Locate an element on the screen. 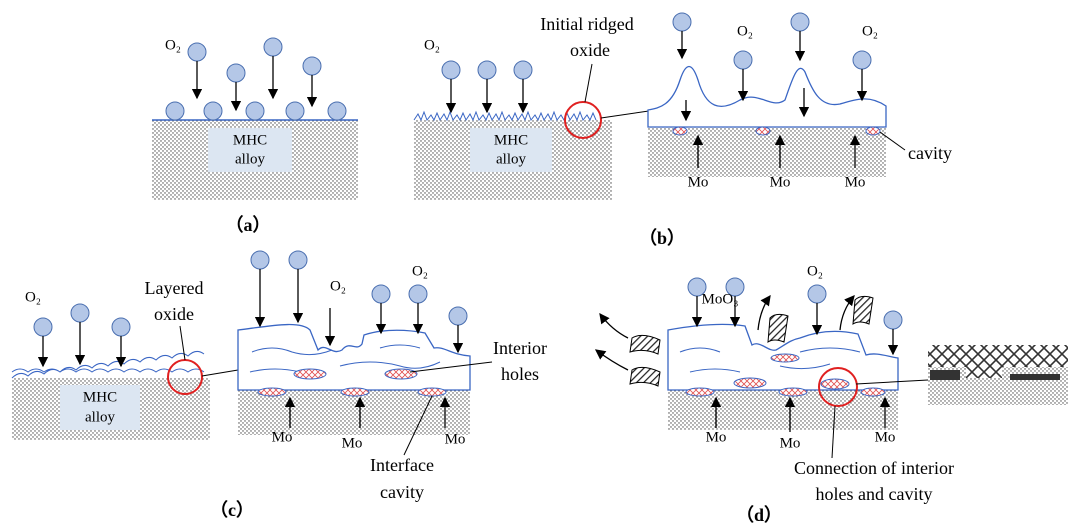 The image size is (1068, 528). connection-label: Connection of interior is located at coordinates (874, 468).